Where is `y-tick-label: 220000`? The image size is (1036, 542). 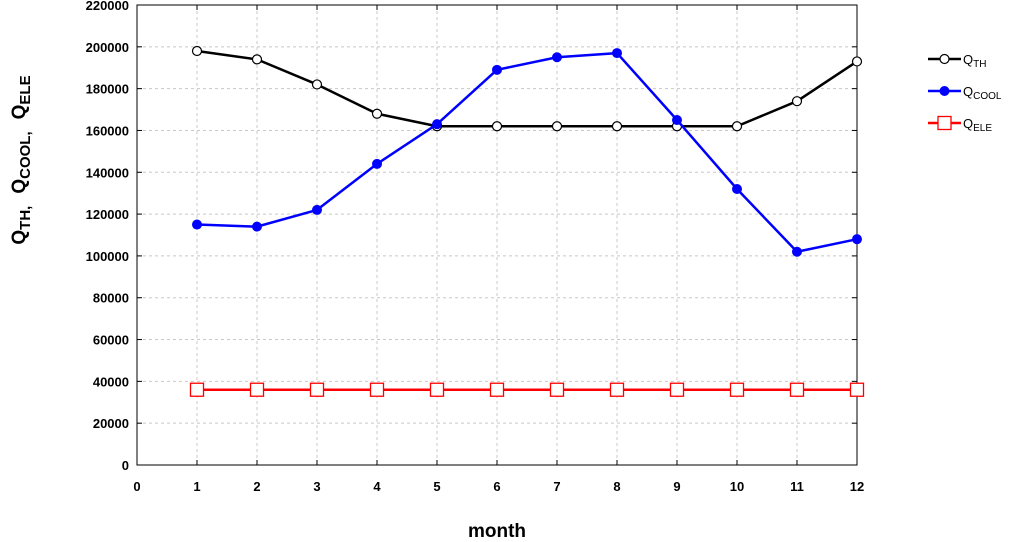 y-tick-label: 220000 is located at coordinates (107, 6).